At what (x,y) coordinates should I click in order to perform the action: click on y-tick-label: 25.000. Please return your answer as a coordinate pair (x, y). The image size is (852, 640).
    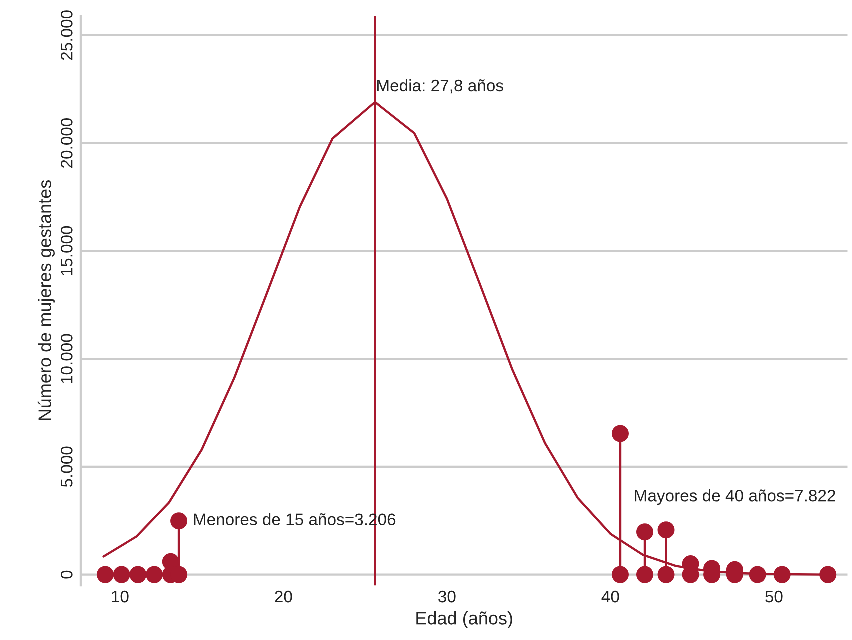
    Looking at the image, I should click on (66, 35).